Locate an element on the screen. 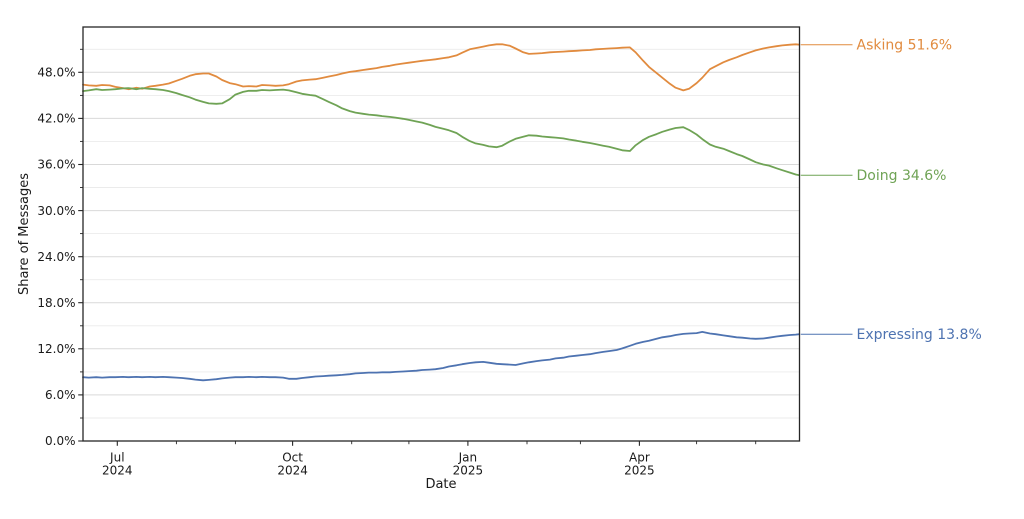  x-axis-title: Date is located at coordinates (440, 484).